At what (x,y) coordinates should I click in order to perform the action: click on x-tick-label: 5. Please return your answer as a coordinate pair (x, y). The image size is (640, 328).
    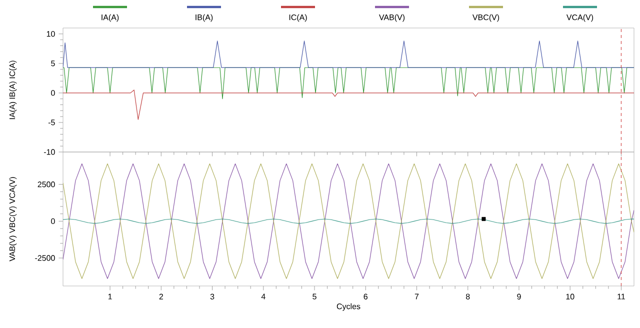
    Looking at the image, I should click on (314, 297).